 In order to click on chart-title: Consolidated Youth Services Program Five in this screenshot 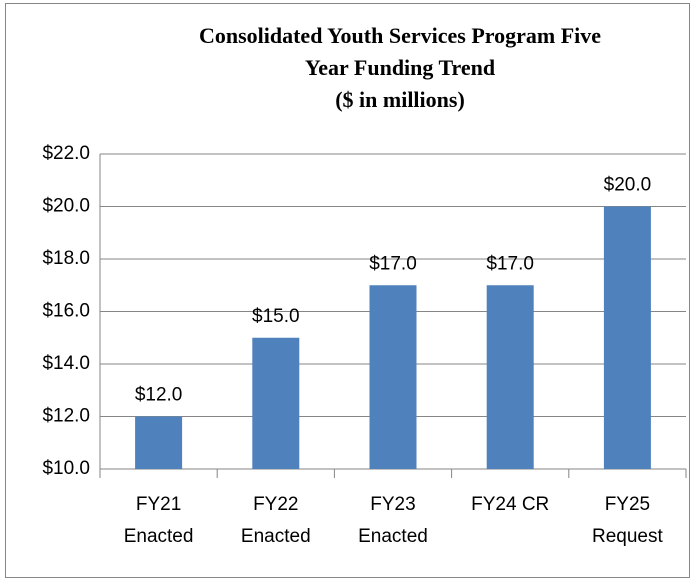, I will do `click(400, 35)`.